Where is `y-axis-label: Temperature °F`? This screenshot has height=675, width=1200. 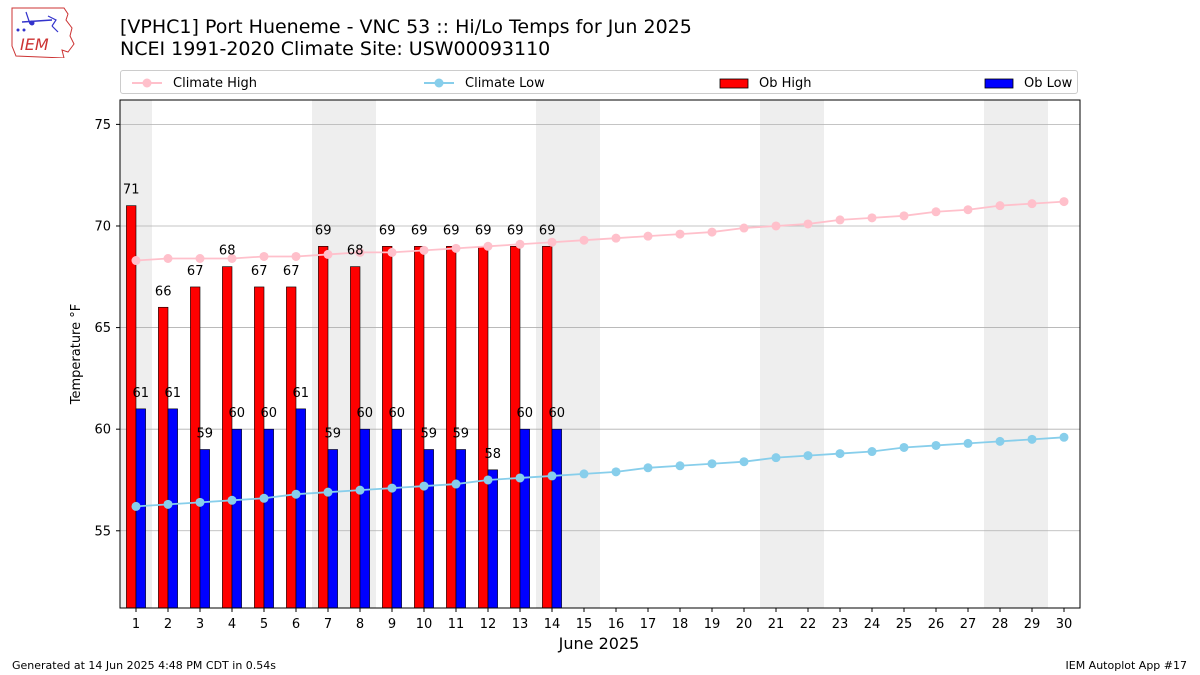 y-axis-label: Temperature °F is located at coordinates (76, 354).